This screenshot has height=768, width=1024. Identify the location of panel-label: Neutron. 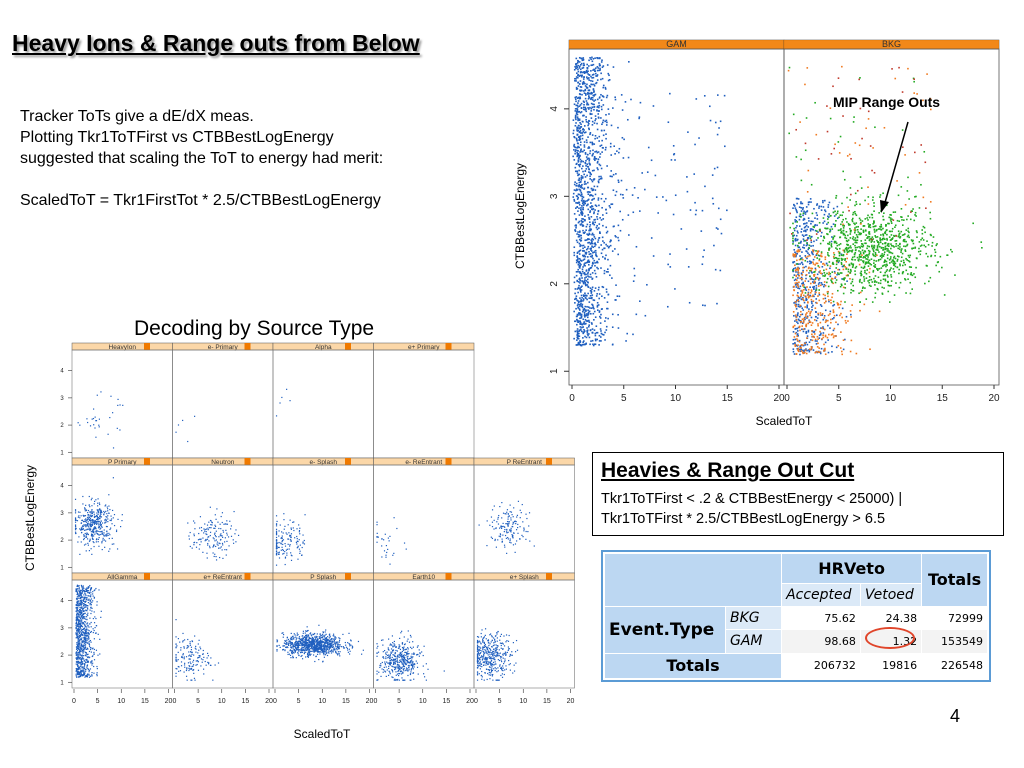
(223, 462).